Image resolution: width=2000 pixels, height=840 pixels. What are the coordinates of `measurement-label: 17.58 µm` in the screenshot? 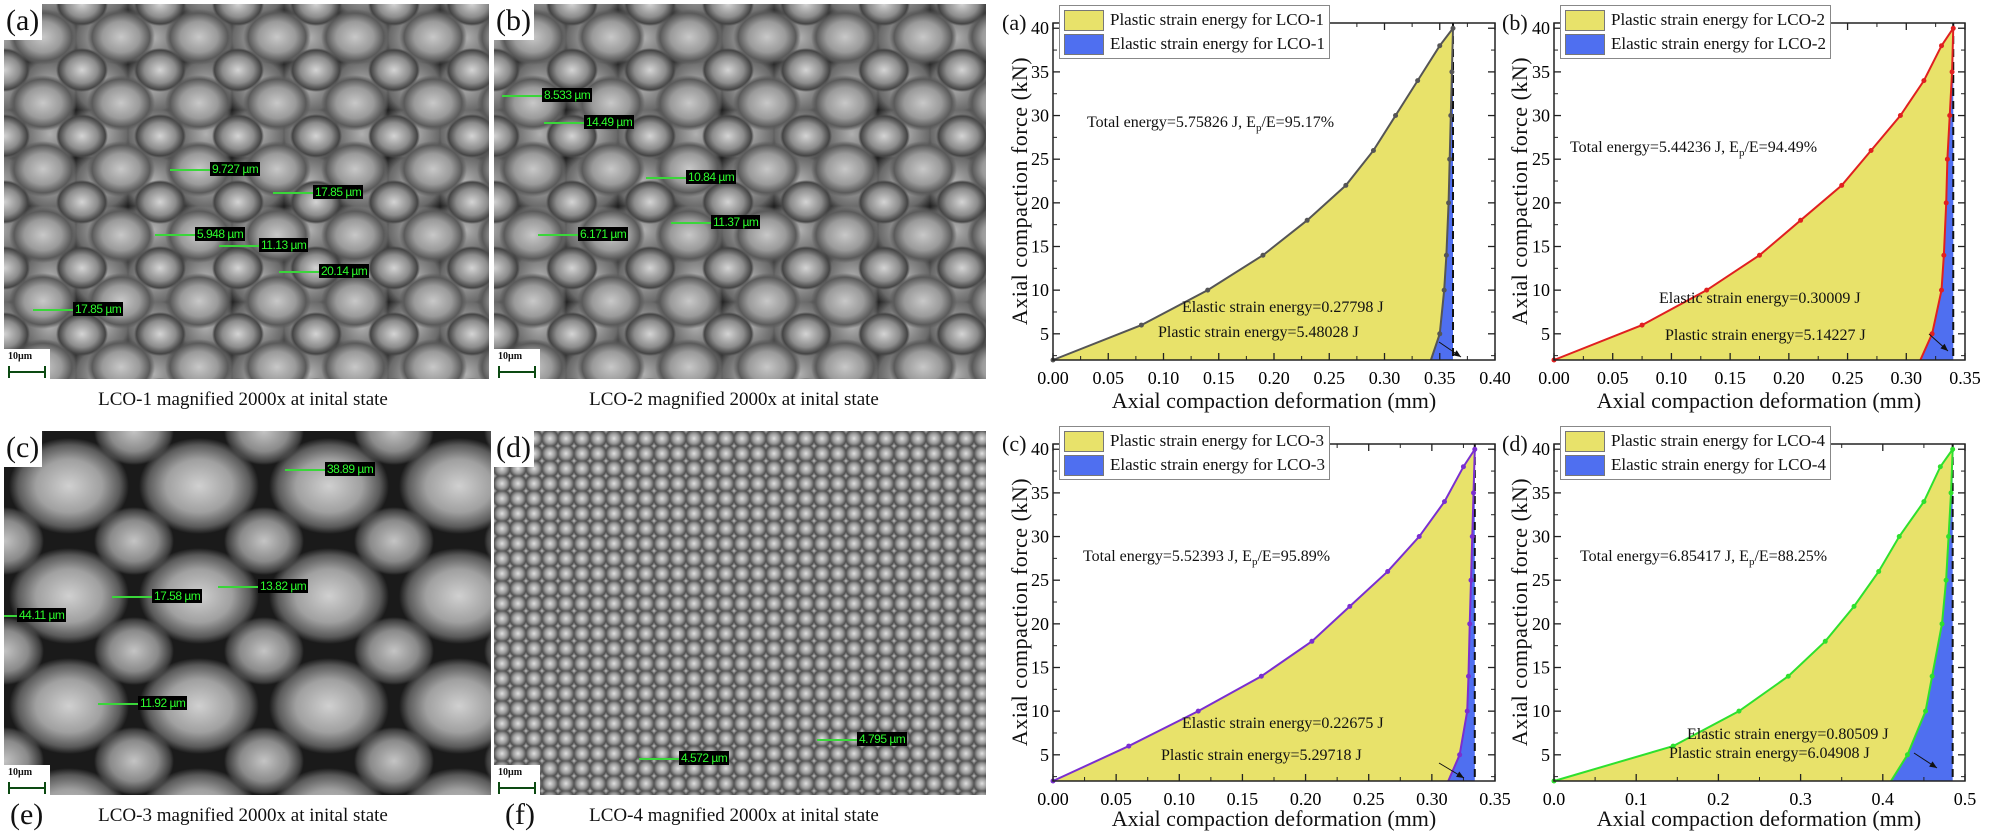 It's located at (157, 596).